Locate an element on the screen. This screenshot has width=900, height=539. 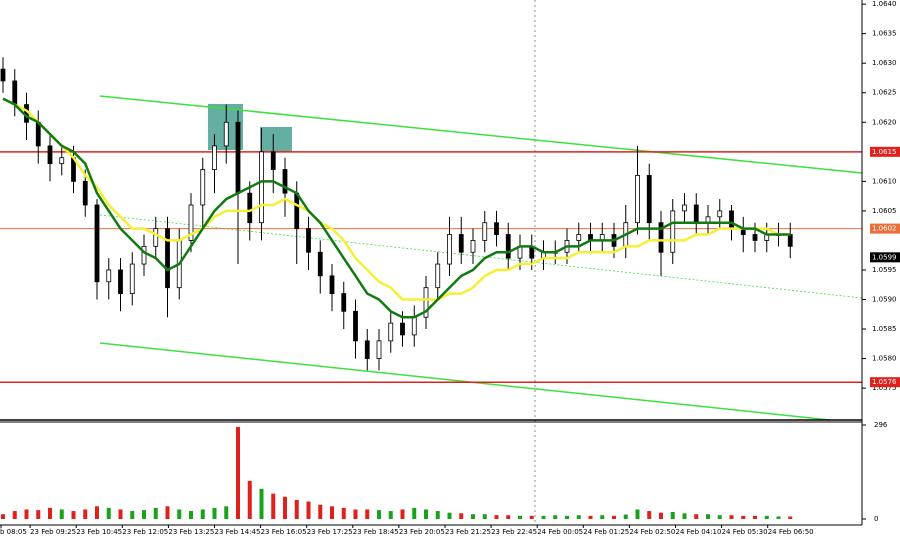
y-tick-label: 1.0595 is located at coordinates (884, 270).